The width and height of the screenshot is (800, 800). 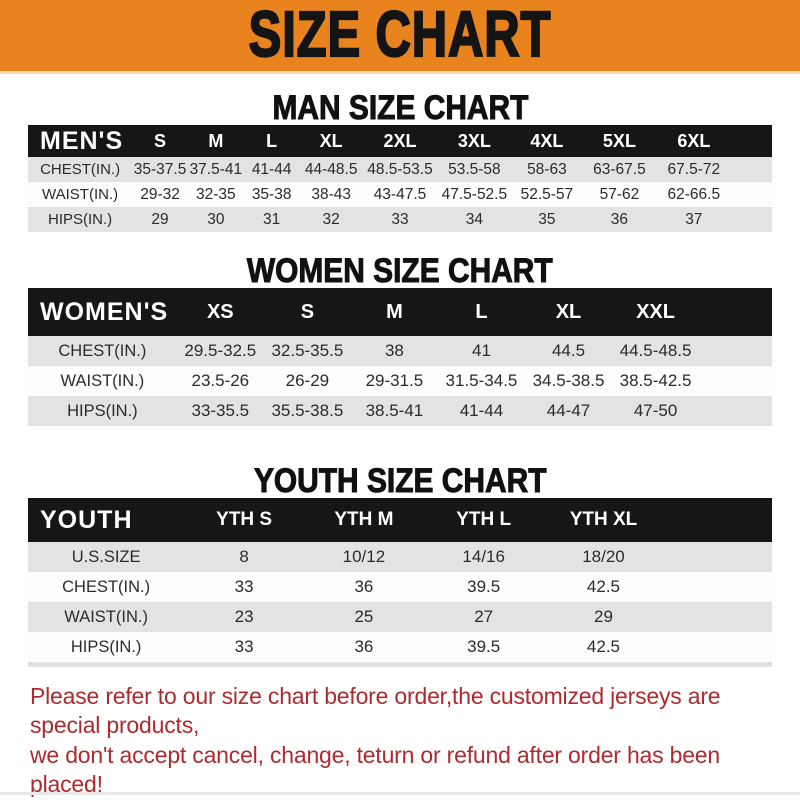 What do you see at coordinates (331, 219) in the screenshot?
I see `cell: 32` at bounding box center [331, 219].